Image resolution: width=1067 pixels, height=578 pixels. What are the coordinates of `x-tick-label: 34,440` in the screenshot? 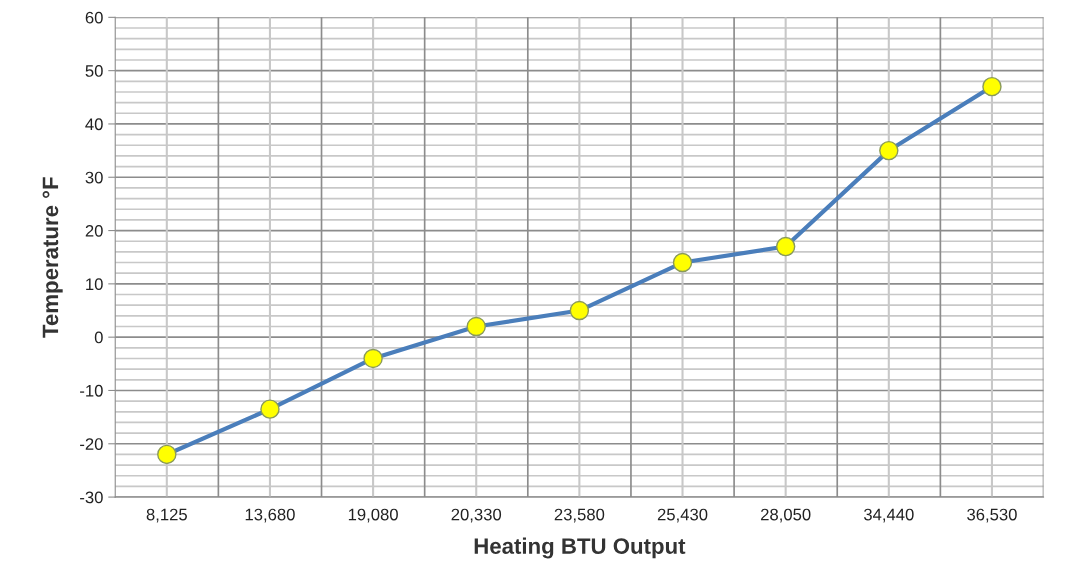 It's located at (888, 515).